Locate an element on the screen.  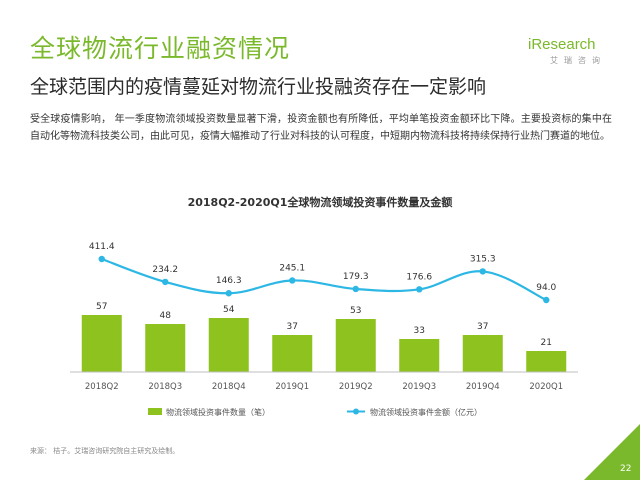
legend-bar-swatch is located at coordinates (155, 411).